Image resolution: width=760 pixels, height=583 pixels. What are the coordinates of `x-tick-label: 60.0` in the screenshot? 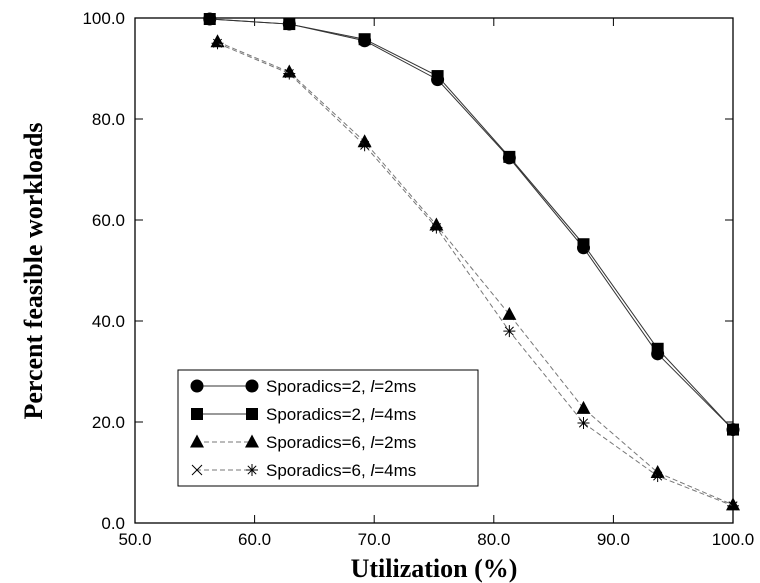 It's located at (254, 539).